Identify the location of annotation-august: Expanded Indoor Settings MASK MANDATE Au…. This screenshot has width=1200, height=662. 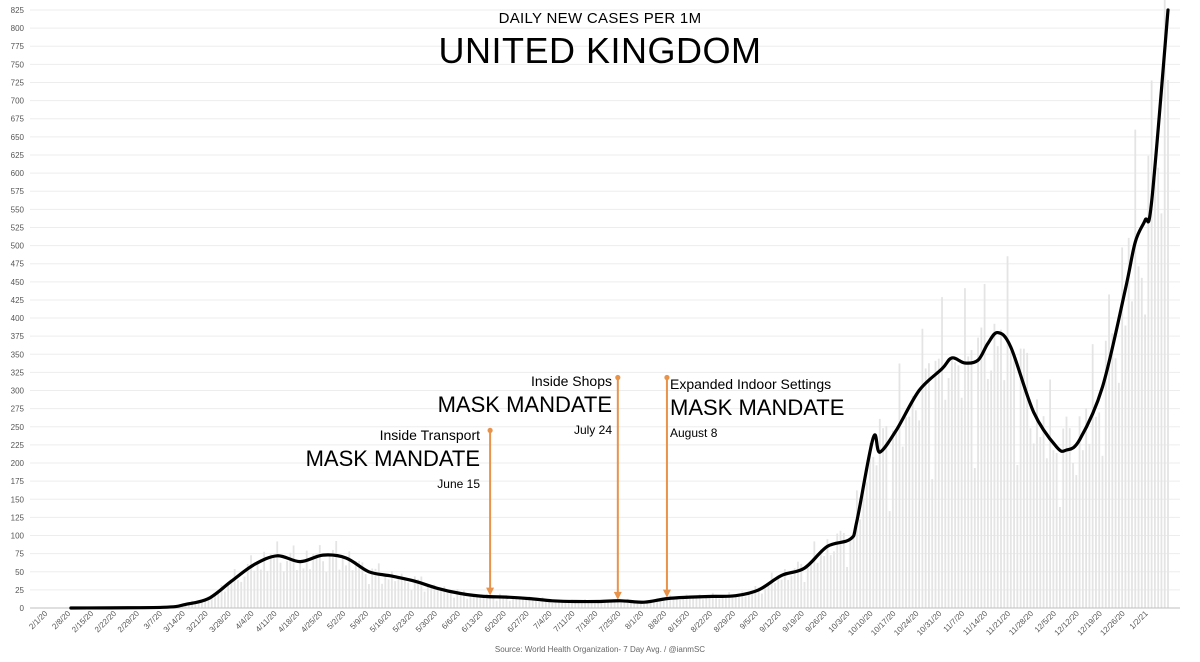
(757, 408).